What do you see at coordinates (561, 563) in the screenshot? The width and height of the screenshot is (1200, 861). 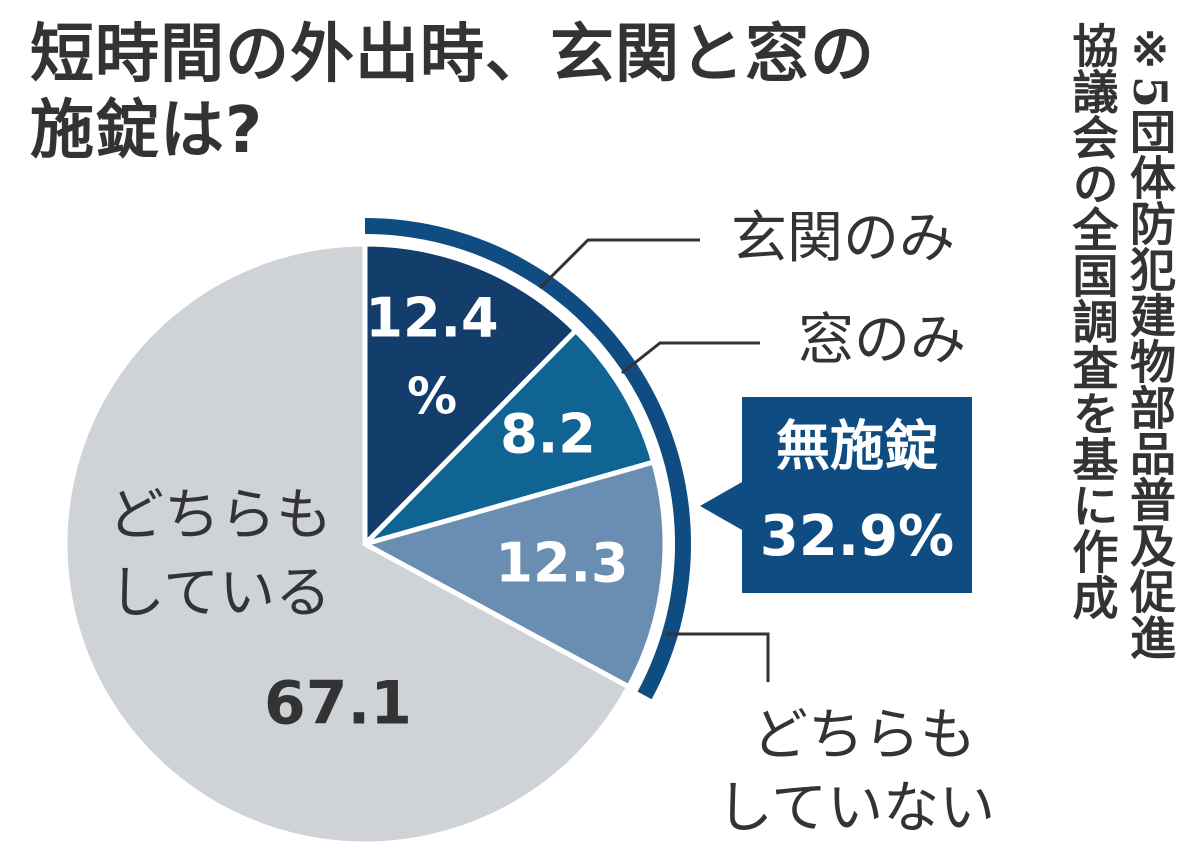 I see `slice-label-dochira-shiteinai: 12.3` at bounding box center [561, 563].